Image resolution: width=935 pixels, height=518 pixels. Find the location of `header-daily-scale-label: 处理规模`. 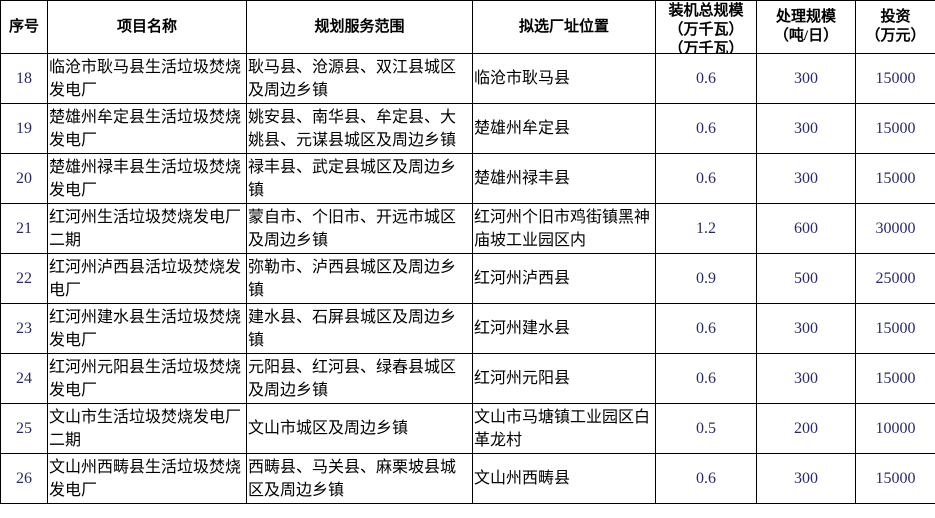

header-daily-scale-label: 处理规模 is located at coordinates (805, 17).